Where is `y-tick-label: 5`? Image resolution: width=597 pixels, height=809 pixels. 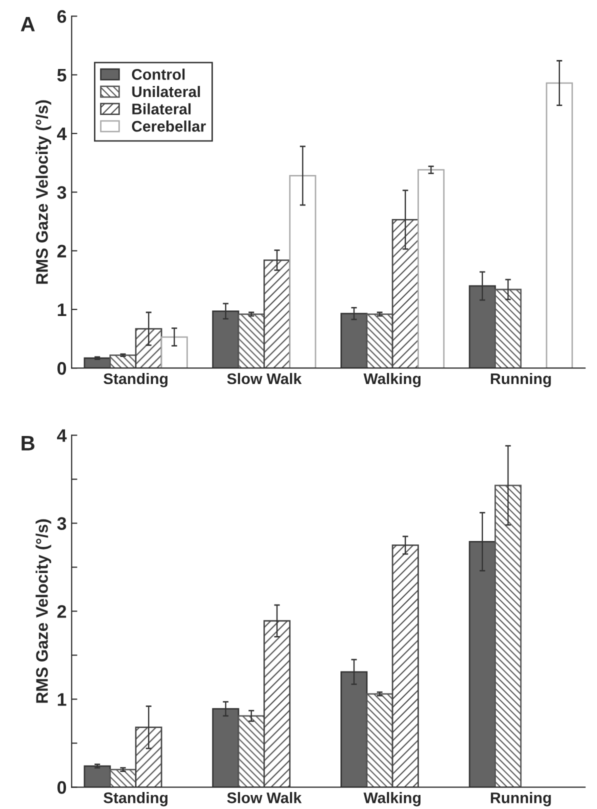
y-tick-label: 5 is located at coordinates (61, 75).